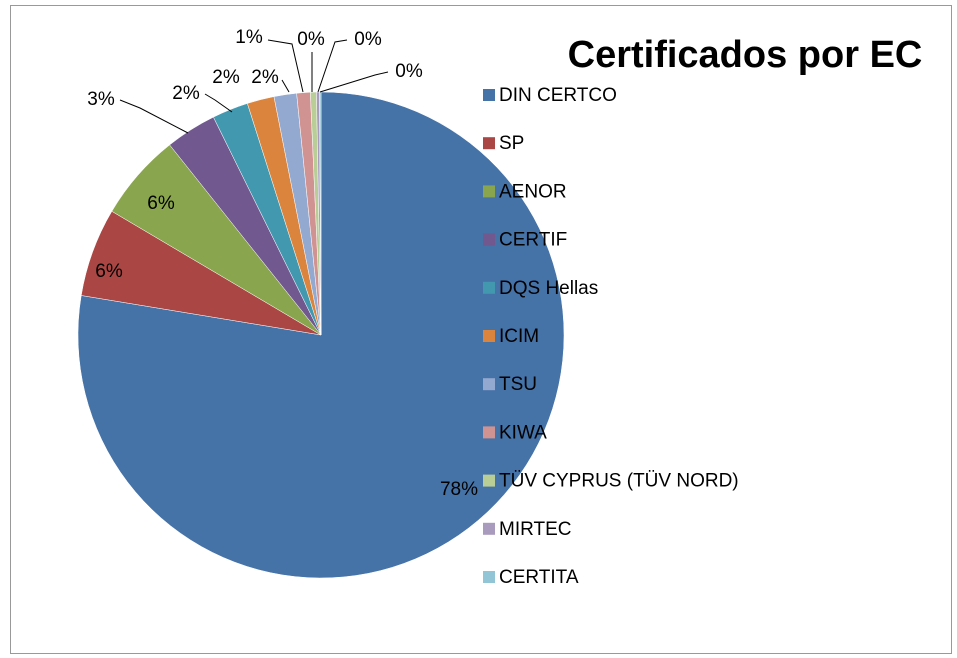  I want to click on legend-label: TÜV CYPRUS (TÜV NORD), so click(619, 481).